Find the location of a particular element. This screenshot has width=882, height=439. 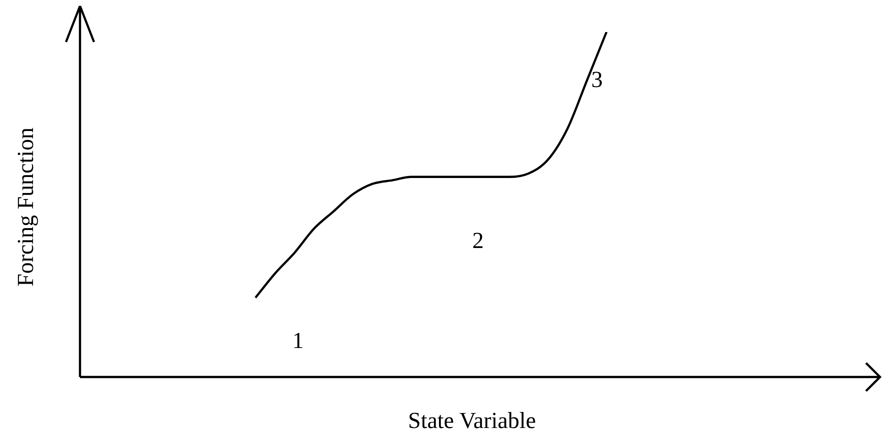

annotation: 1 is located at coordinates (298, 341).